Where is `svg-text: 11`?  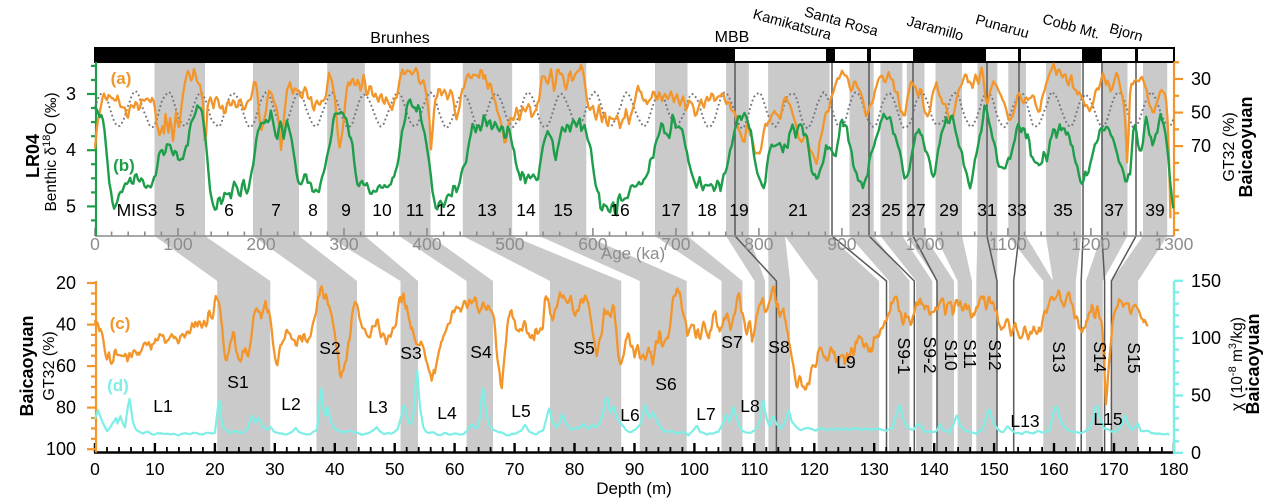
svg-text: 11 is located at coordinates (415, 210).